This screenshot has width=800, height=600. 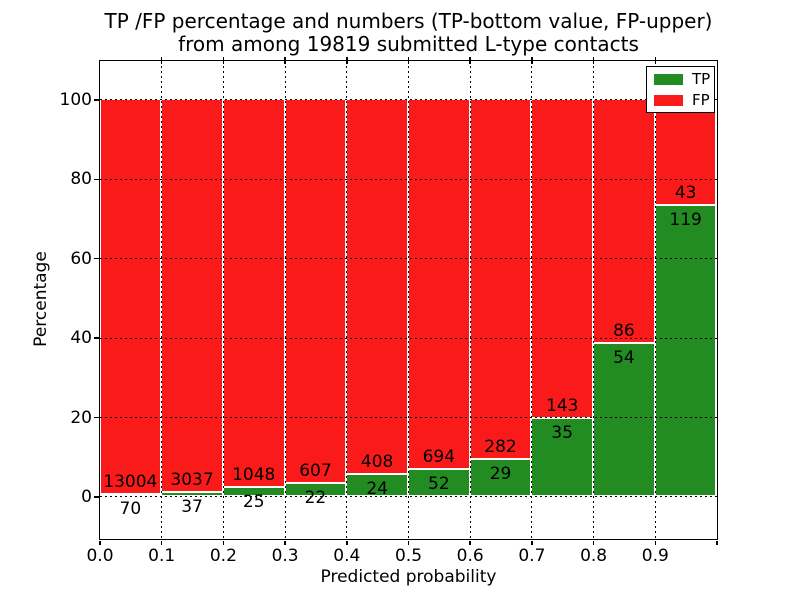 What do you see at coordinates (562, 406) in the screenshot?
I see `fp-count-label: 143` at bounding box center [562, 406].